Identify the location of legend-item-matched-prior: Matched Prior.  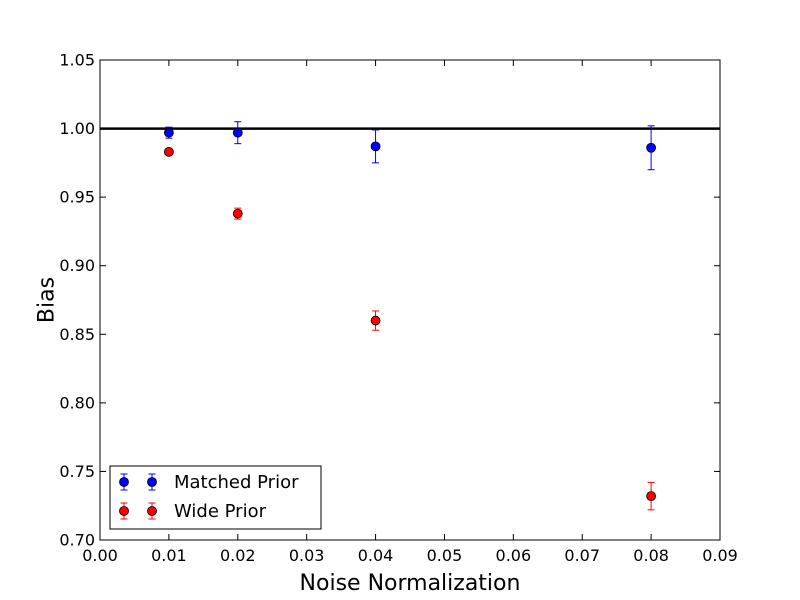
(209, 482).